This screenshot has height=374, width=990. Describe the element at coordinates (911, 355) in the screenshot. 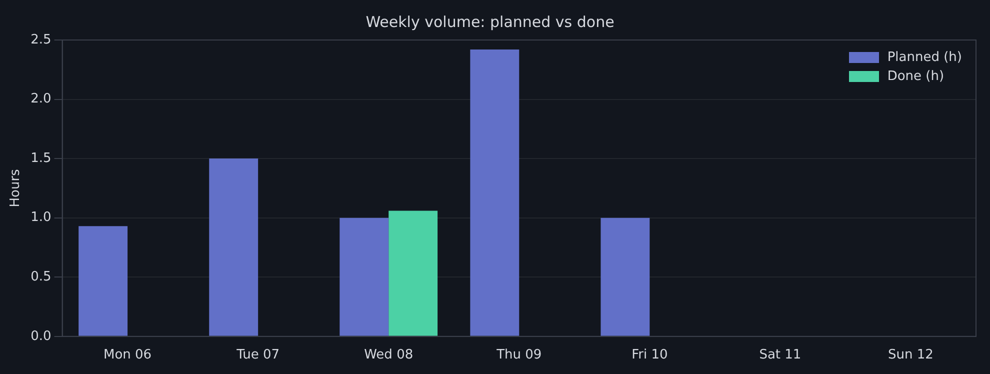

I see `x-tick-label: Sun 12` at that location.